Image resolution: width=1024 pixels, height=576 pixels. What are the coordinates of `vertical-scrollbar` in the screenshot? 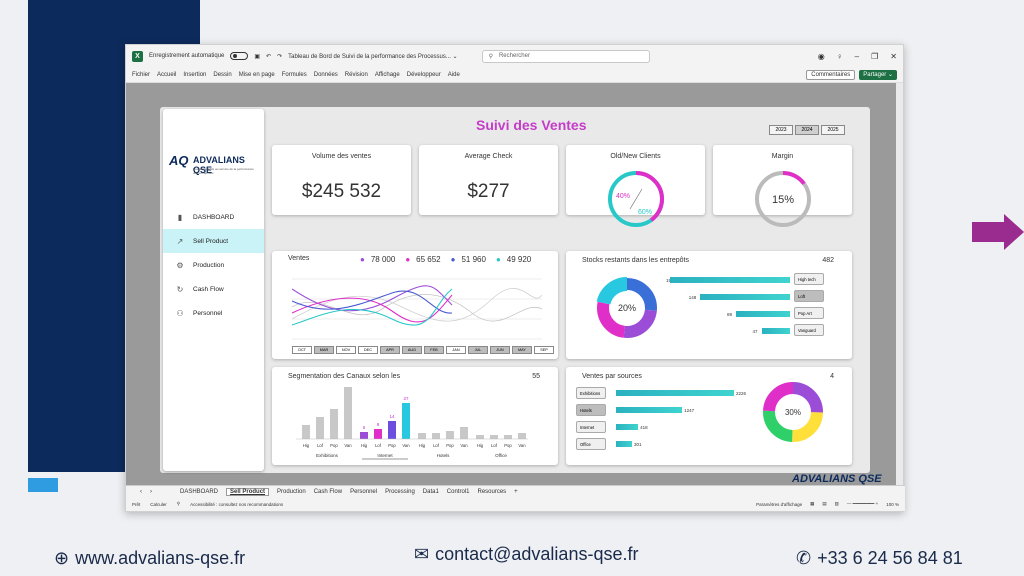 It's located at (899, 284).